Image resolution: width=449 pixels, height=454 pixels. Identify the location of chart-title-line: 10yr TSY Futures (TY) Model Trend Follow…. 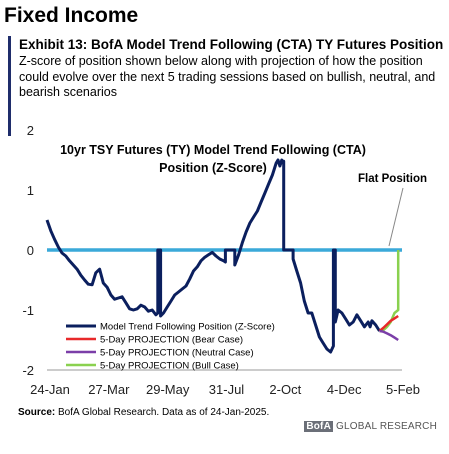
(213, 150).